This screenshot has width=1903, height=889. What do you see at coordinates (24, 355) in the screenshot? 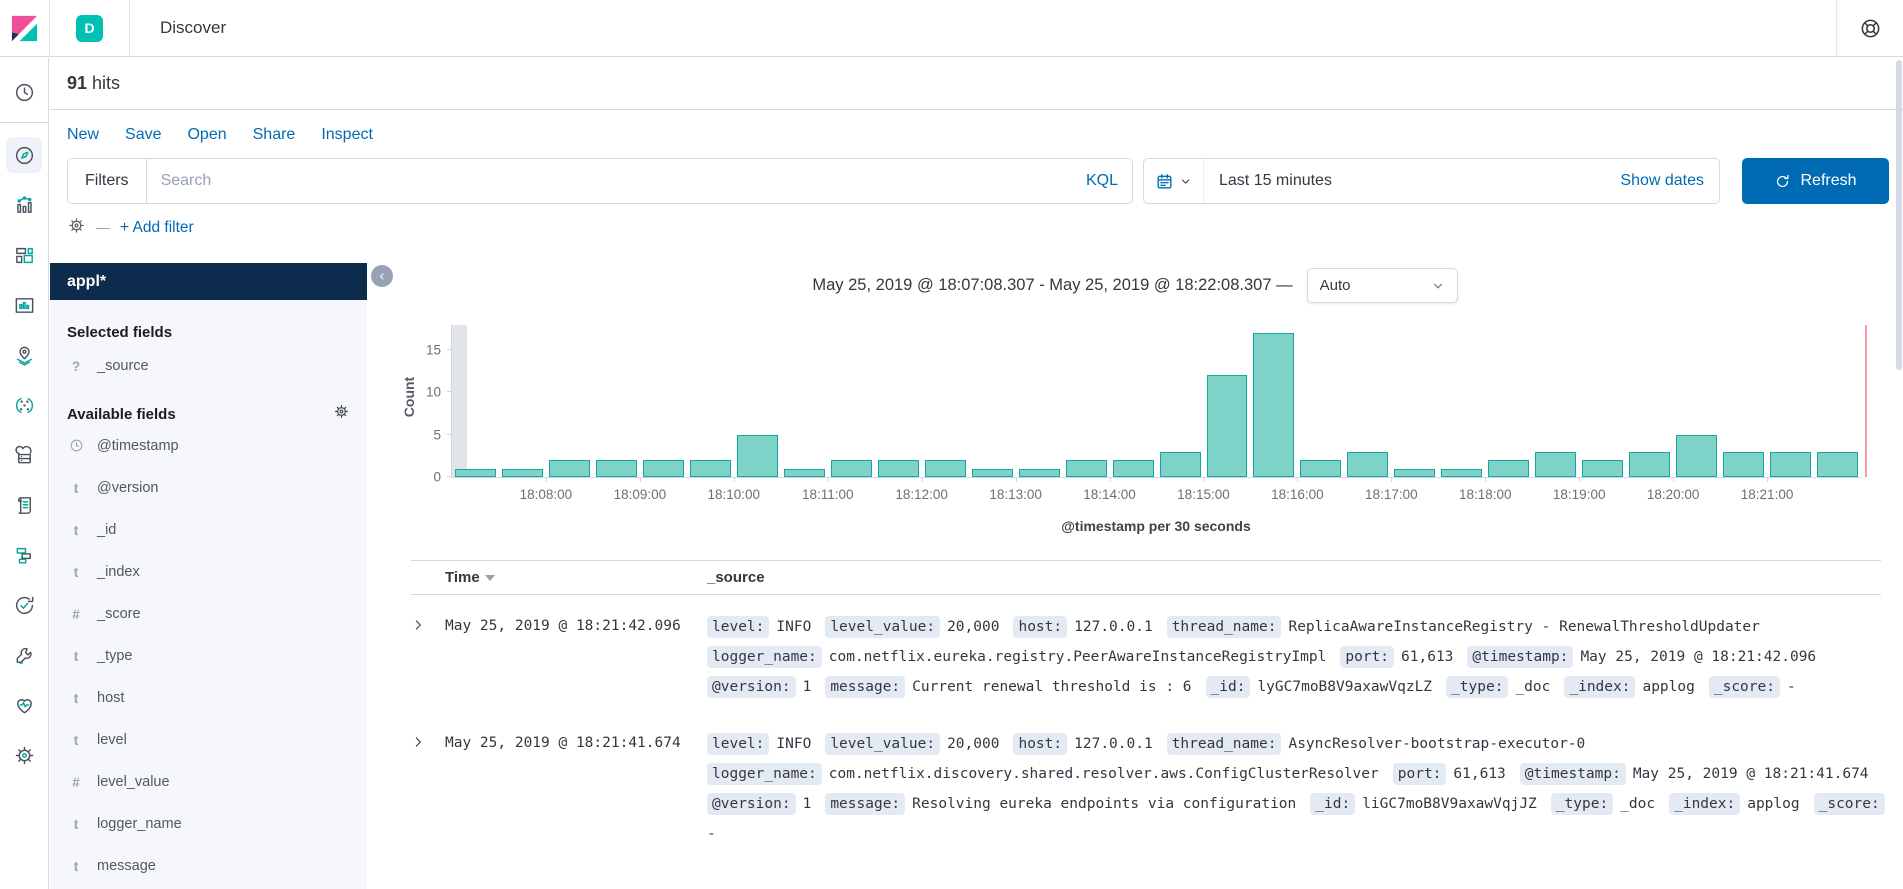
I see `rail-item-maps` at bounding box center [24, 355].